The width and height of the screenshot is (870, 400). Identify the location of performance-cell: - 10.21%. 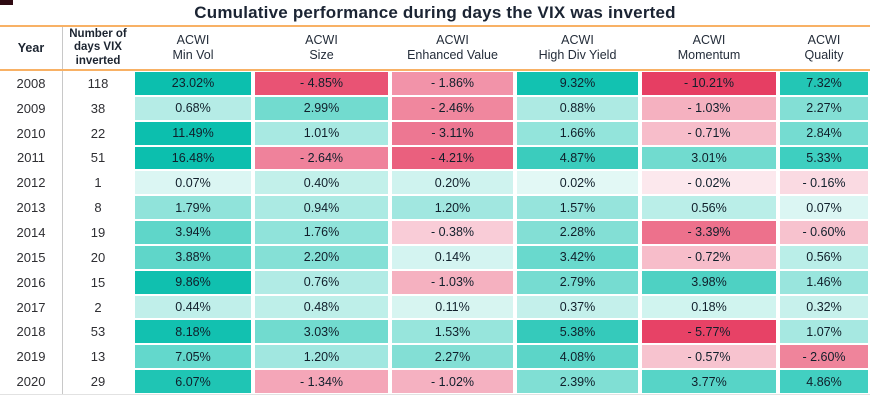
(709, 83).